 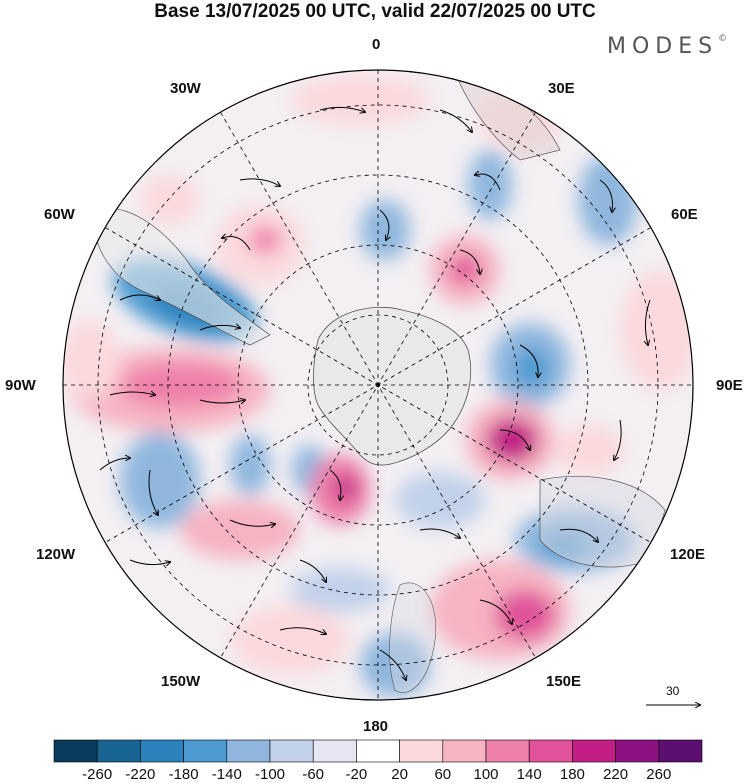 What do you see at coordinates (392, 386) in the screenshot?
I see `antarctica-land` at bounding box center [392, 386].